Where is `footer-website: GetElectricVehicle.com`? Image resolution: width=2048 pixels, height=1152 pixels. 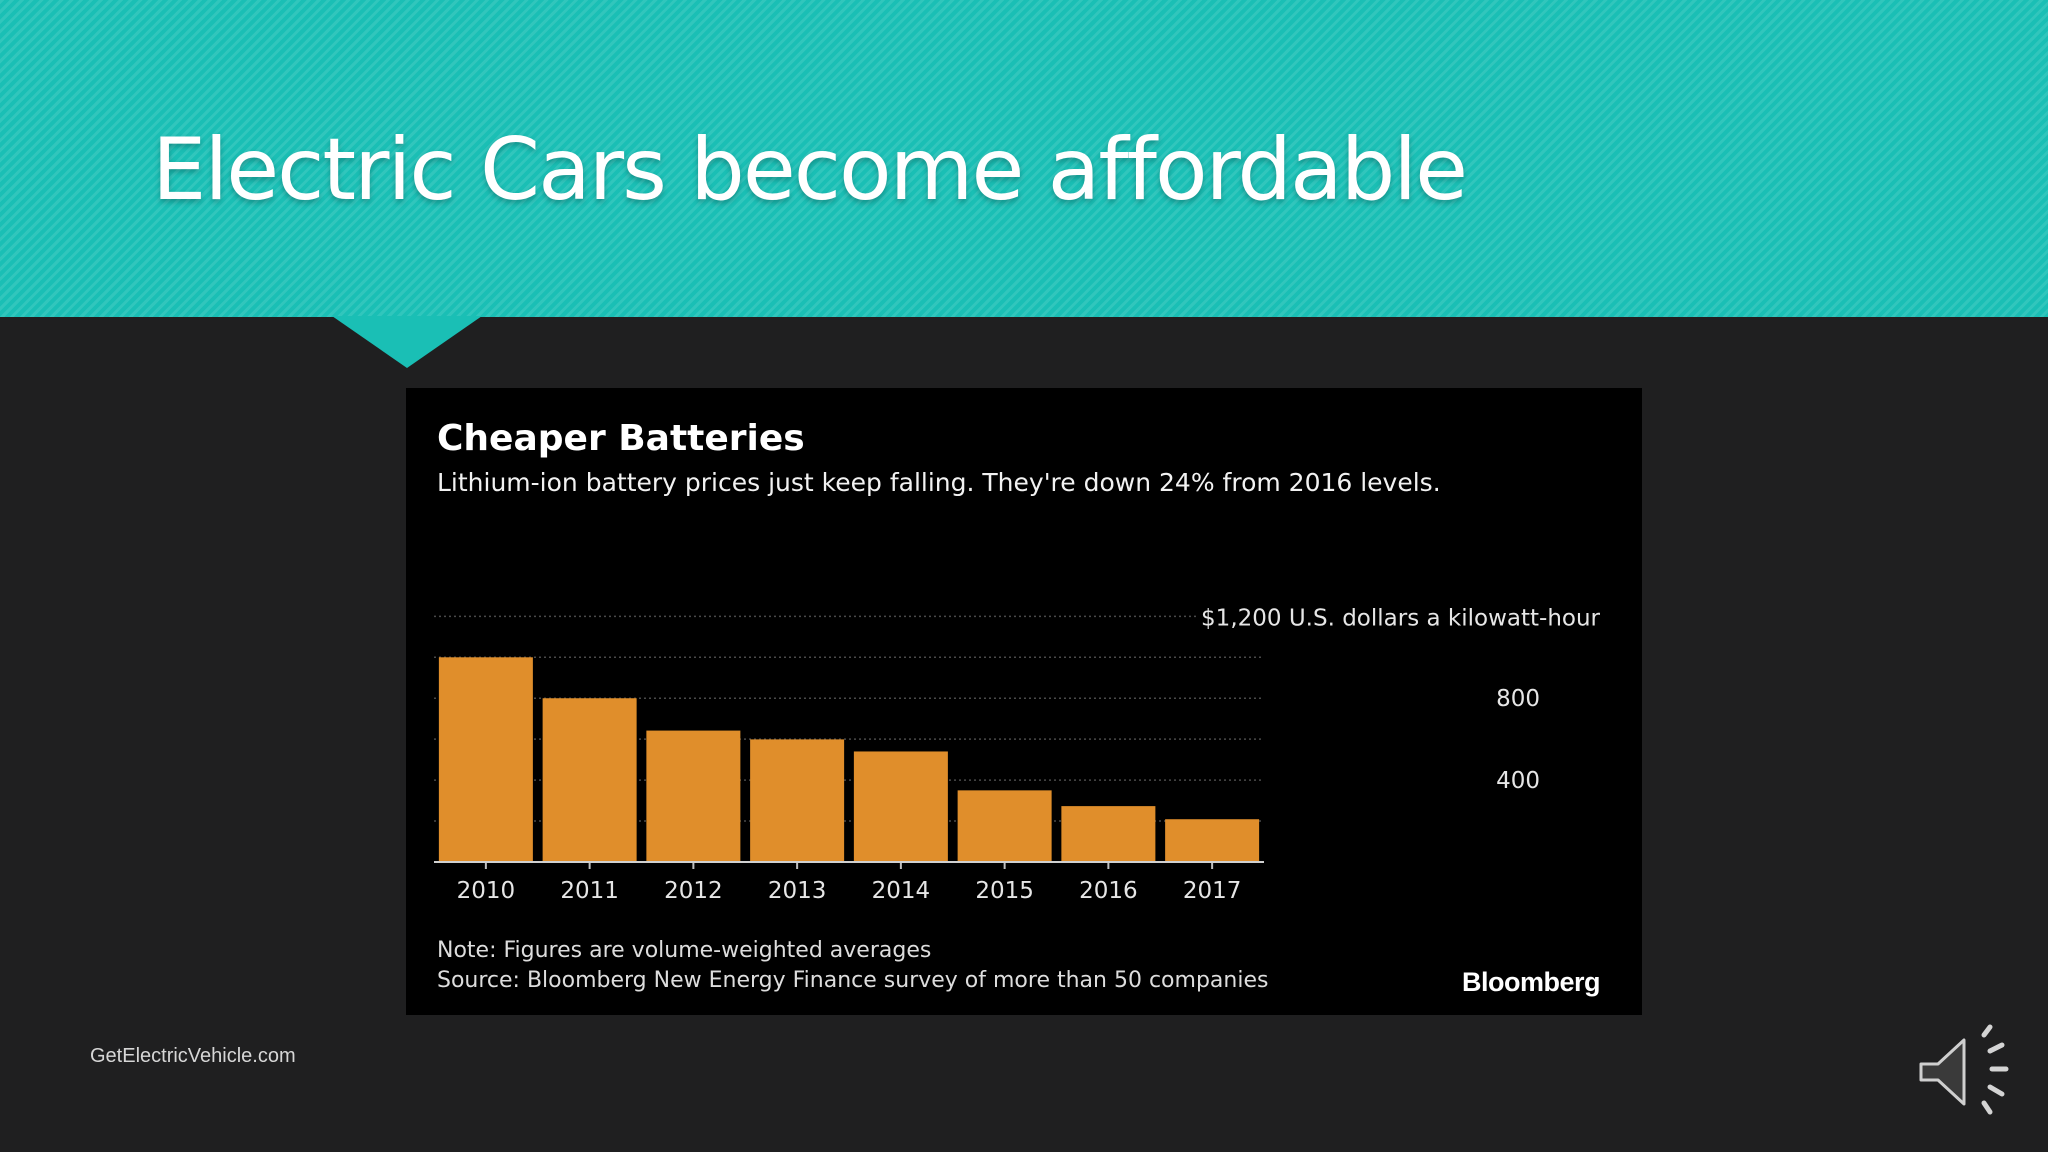
footer-website: GetElectricVehicle.com is located at coordinates (193, 1056).